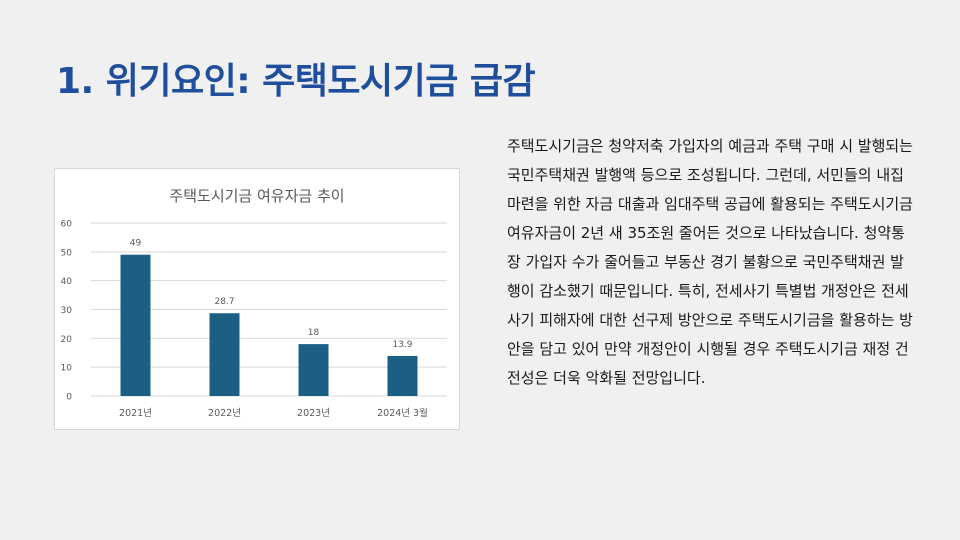  I want to click on x-tick-label: 2021년, so click(135, 413).